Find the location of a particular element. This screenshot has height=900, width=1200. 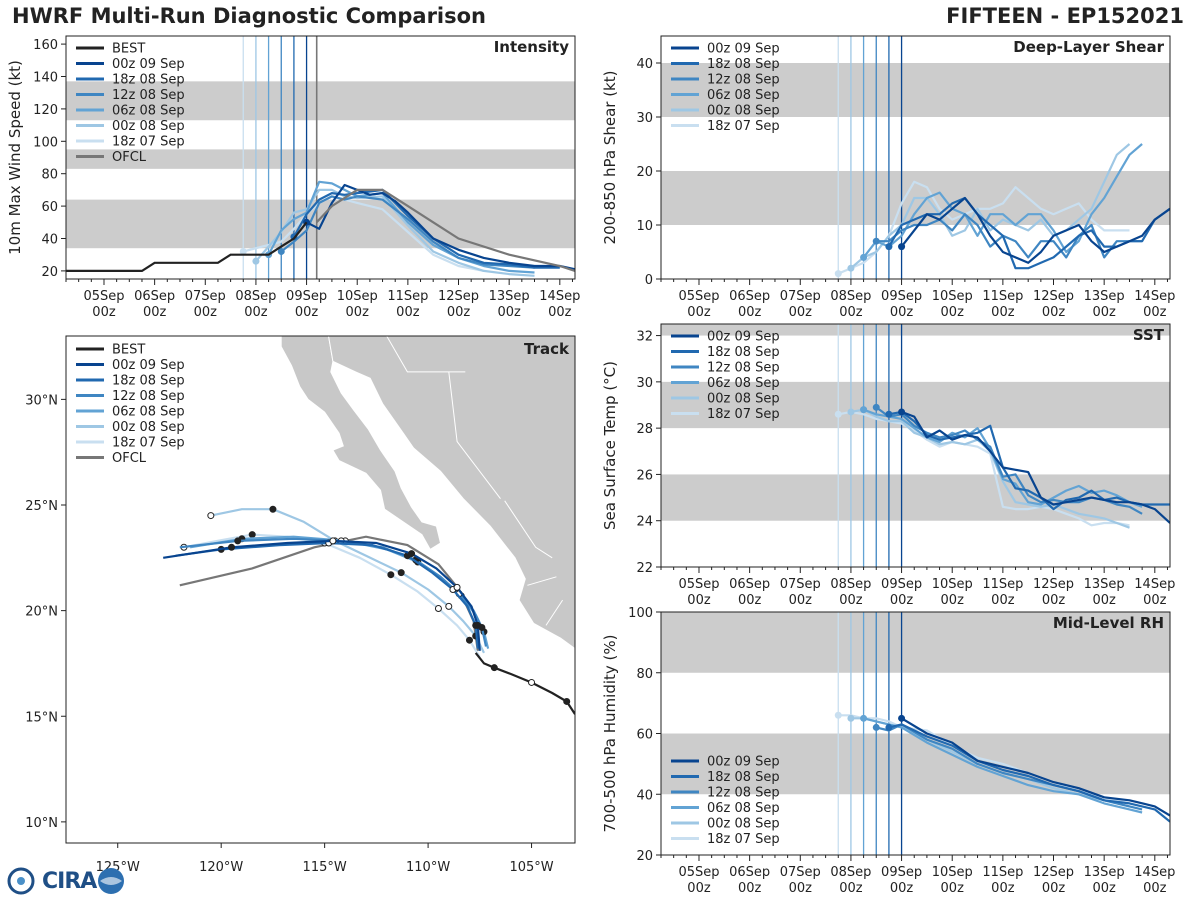

rh-ytick-label-3: 80 is located at coordinates (644, 674).